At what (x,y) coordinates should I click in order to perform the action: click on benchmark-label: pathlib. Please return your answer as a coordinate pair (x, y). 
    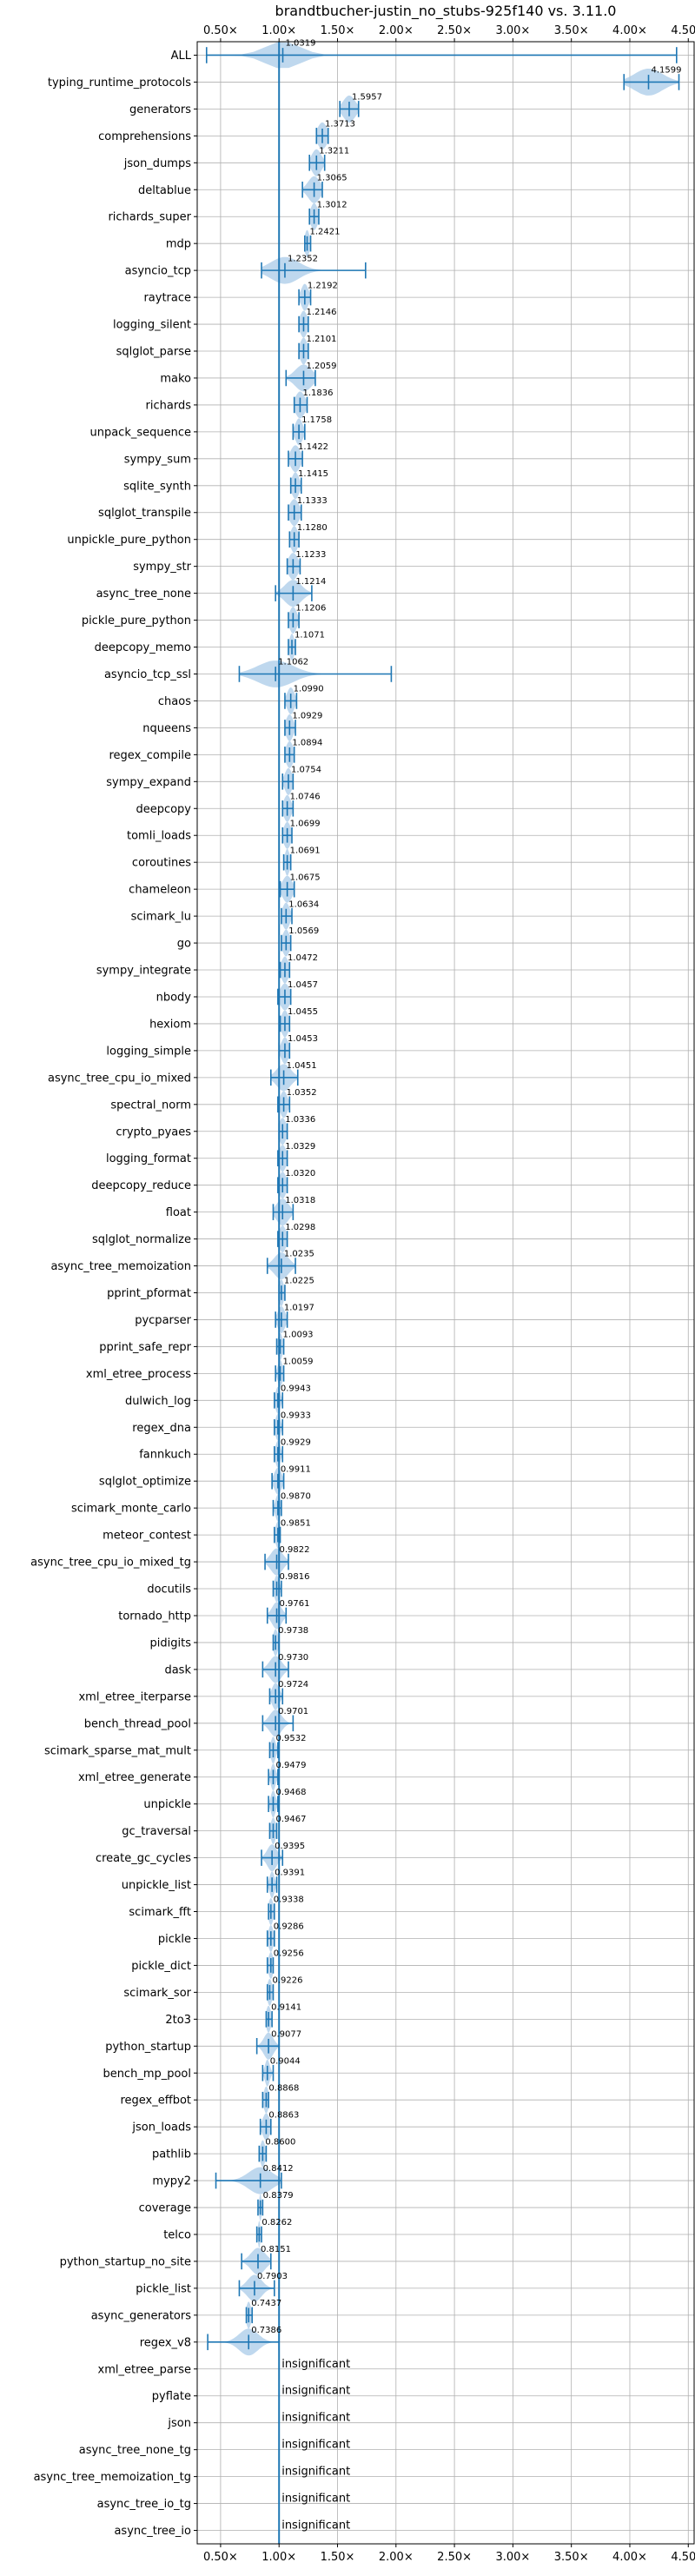
    Looking at the image, I should click on (171, 2154).